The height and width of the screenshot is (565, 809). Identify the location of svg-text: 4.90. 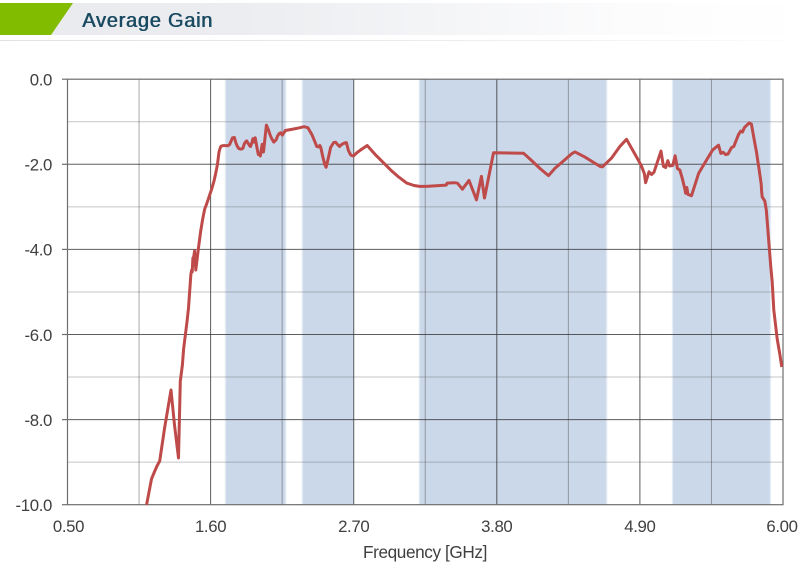
(639, 526).